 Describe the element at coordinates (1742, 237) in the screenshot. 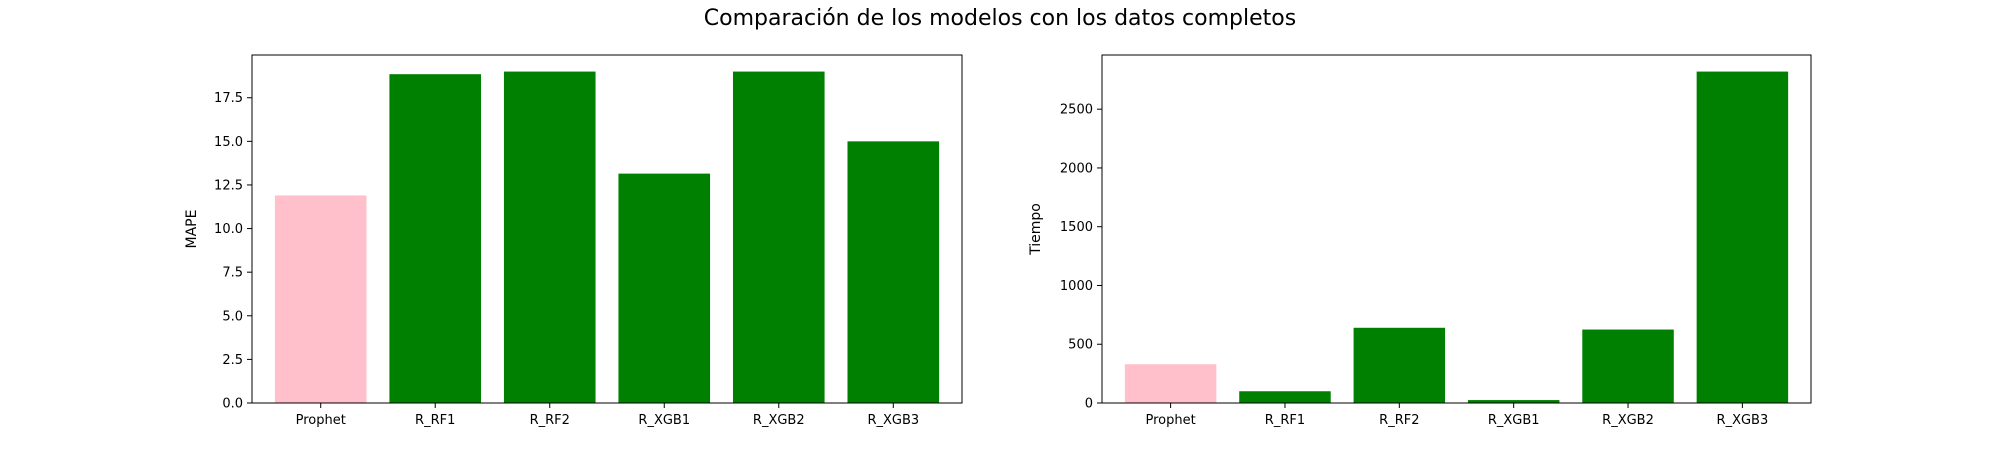

I see `tiempo-bar-r-xgb3` at that location.